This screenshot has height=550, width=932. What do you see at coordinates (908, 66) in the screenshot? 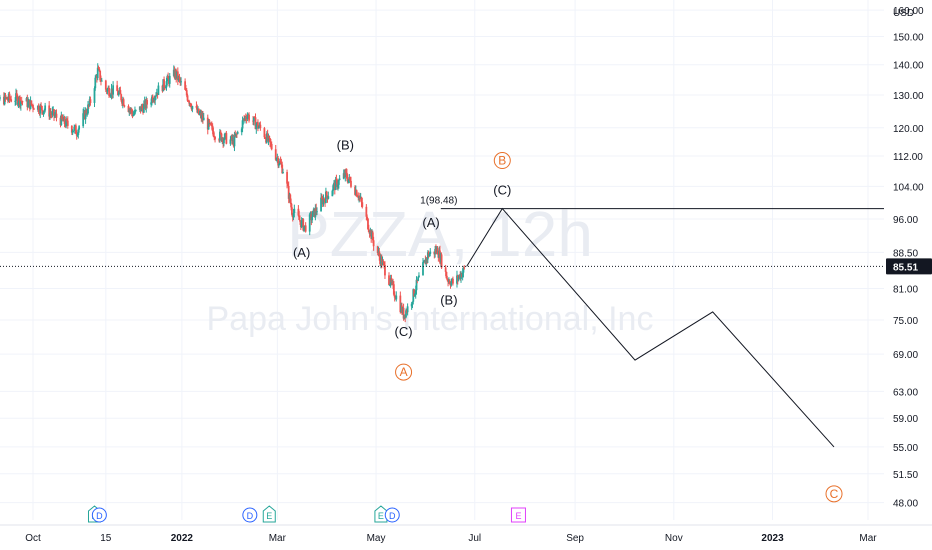
I see `price-tick-label: 140.00` at bounding box center [908, 66].